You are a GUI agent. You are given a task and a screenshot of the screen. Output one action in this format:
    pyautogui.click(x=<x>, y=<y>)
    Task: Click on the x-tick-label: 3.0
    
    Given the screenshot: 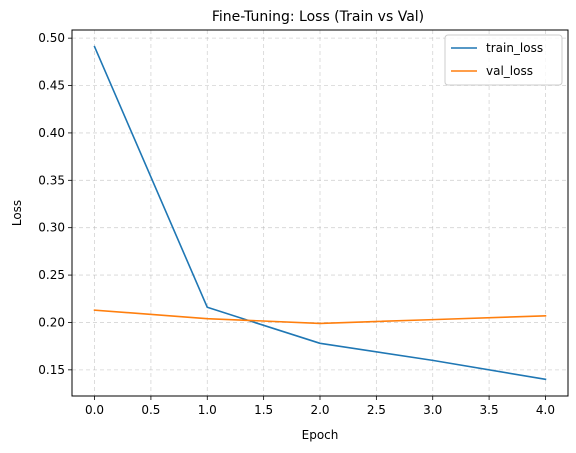 What is the action you would take?
    pyautogui.click(x=432, y=410)
    